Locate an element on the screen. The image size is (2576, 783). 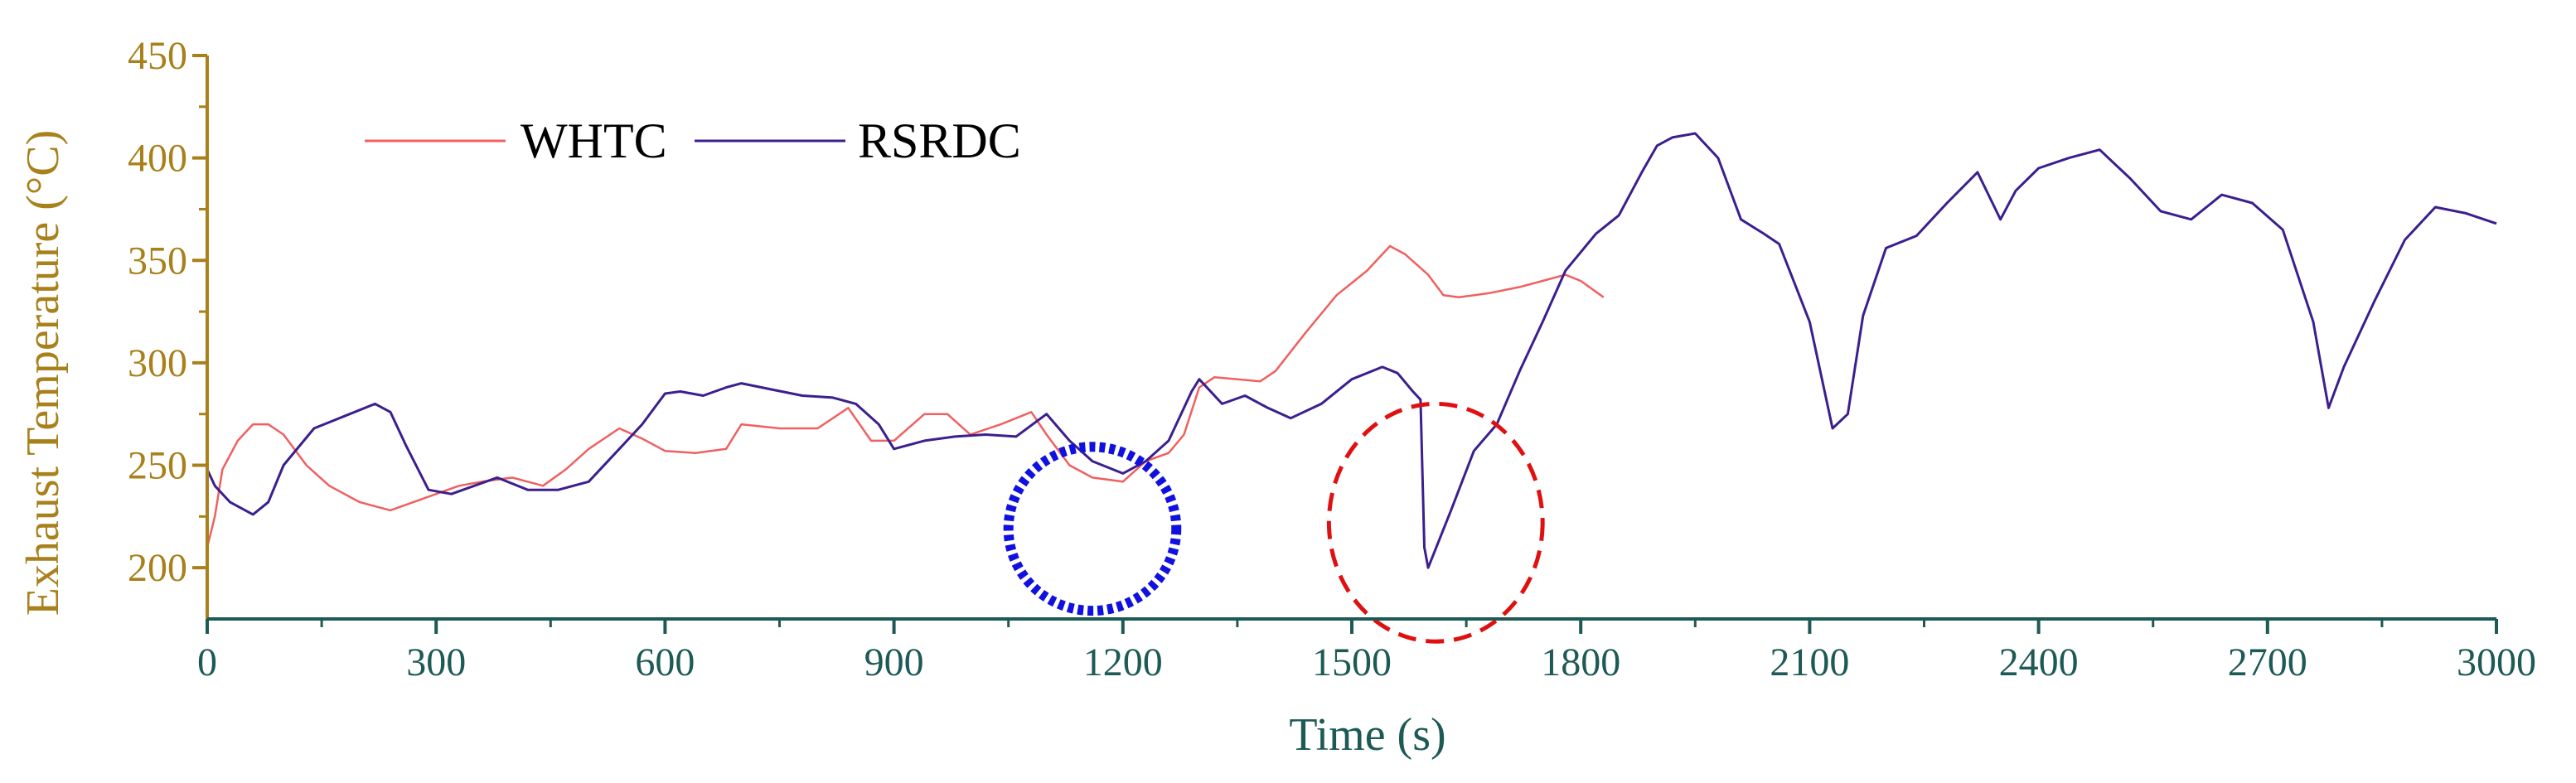
y-axis: 200 250 300 350 400 450 is located at coordinates (168, 327).